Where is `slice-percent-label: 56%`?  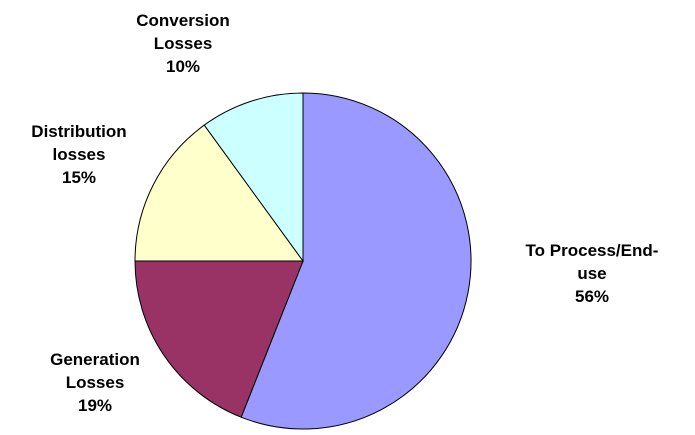 slice-percent-label: 56% is located at coordinates (592, 296).